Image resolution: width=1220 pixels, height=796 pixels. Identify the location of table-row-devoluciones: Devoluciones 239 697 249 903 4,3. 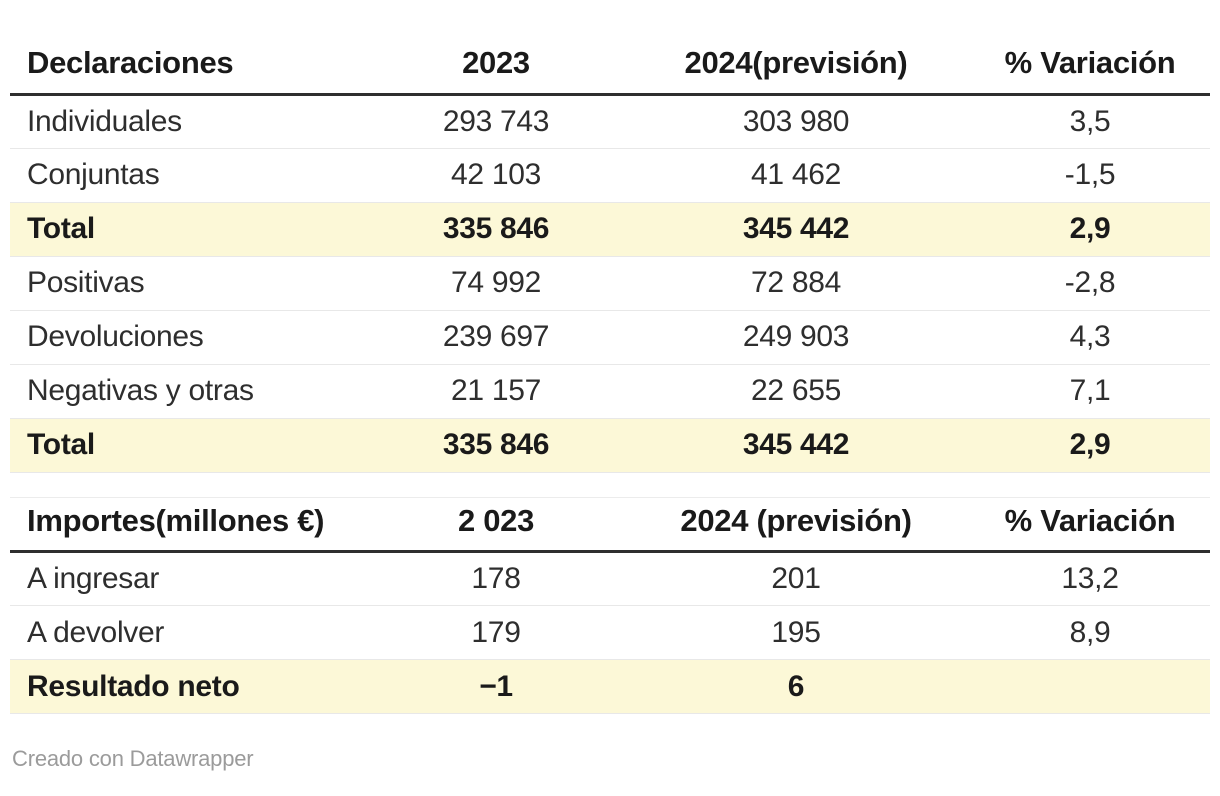
(610, 337).